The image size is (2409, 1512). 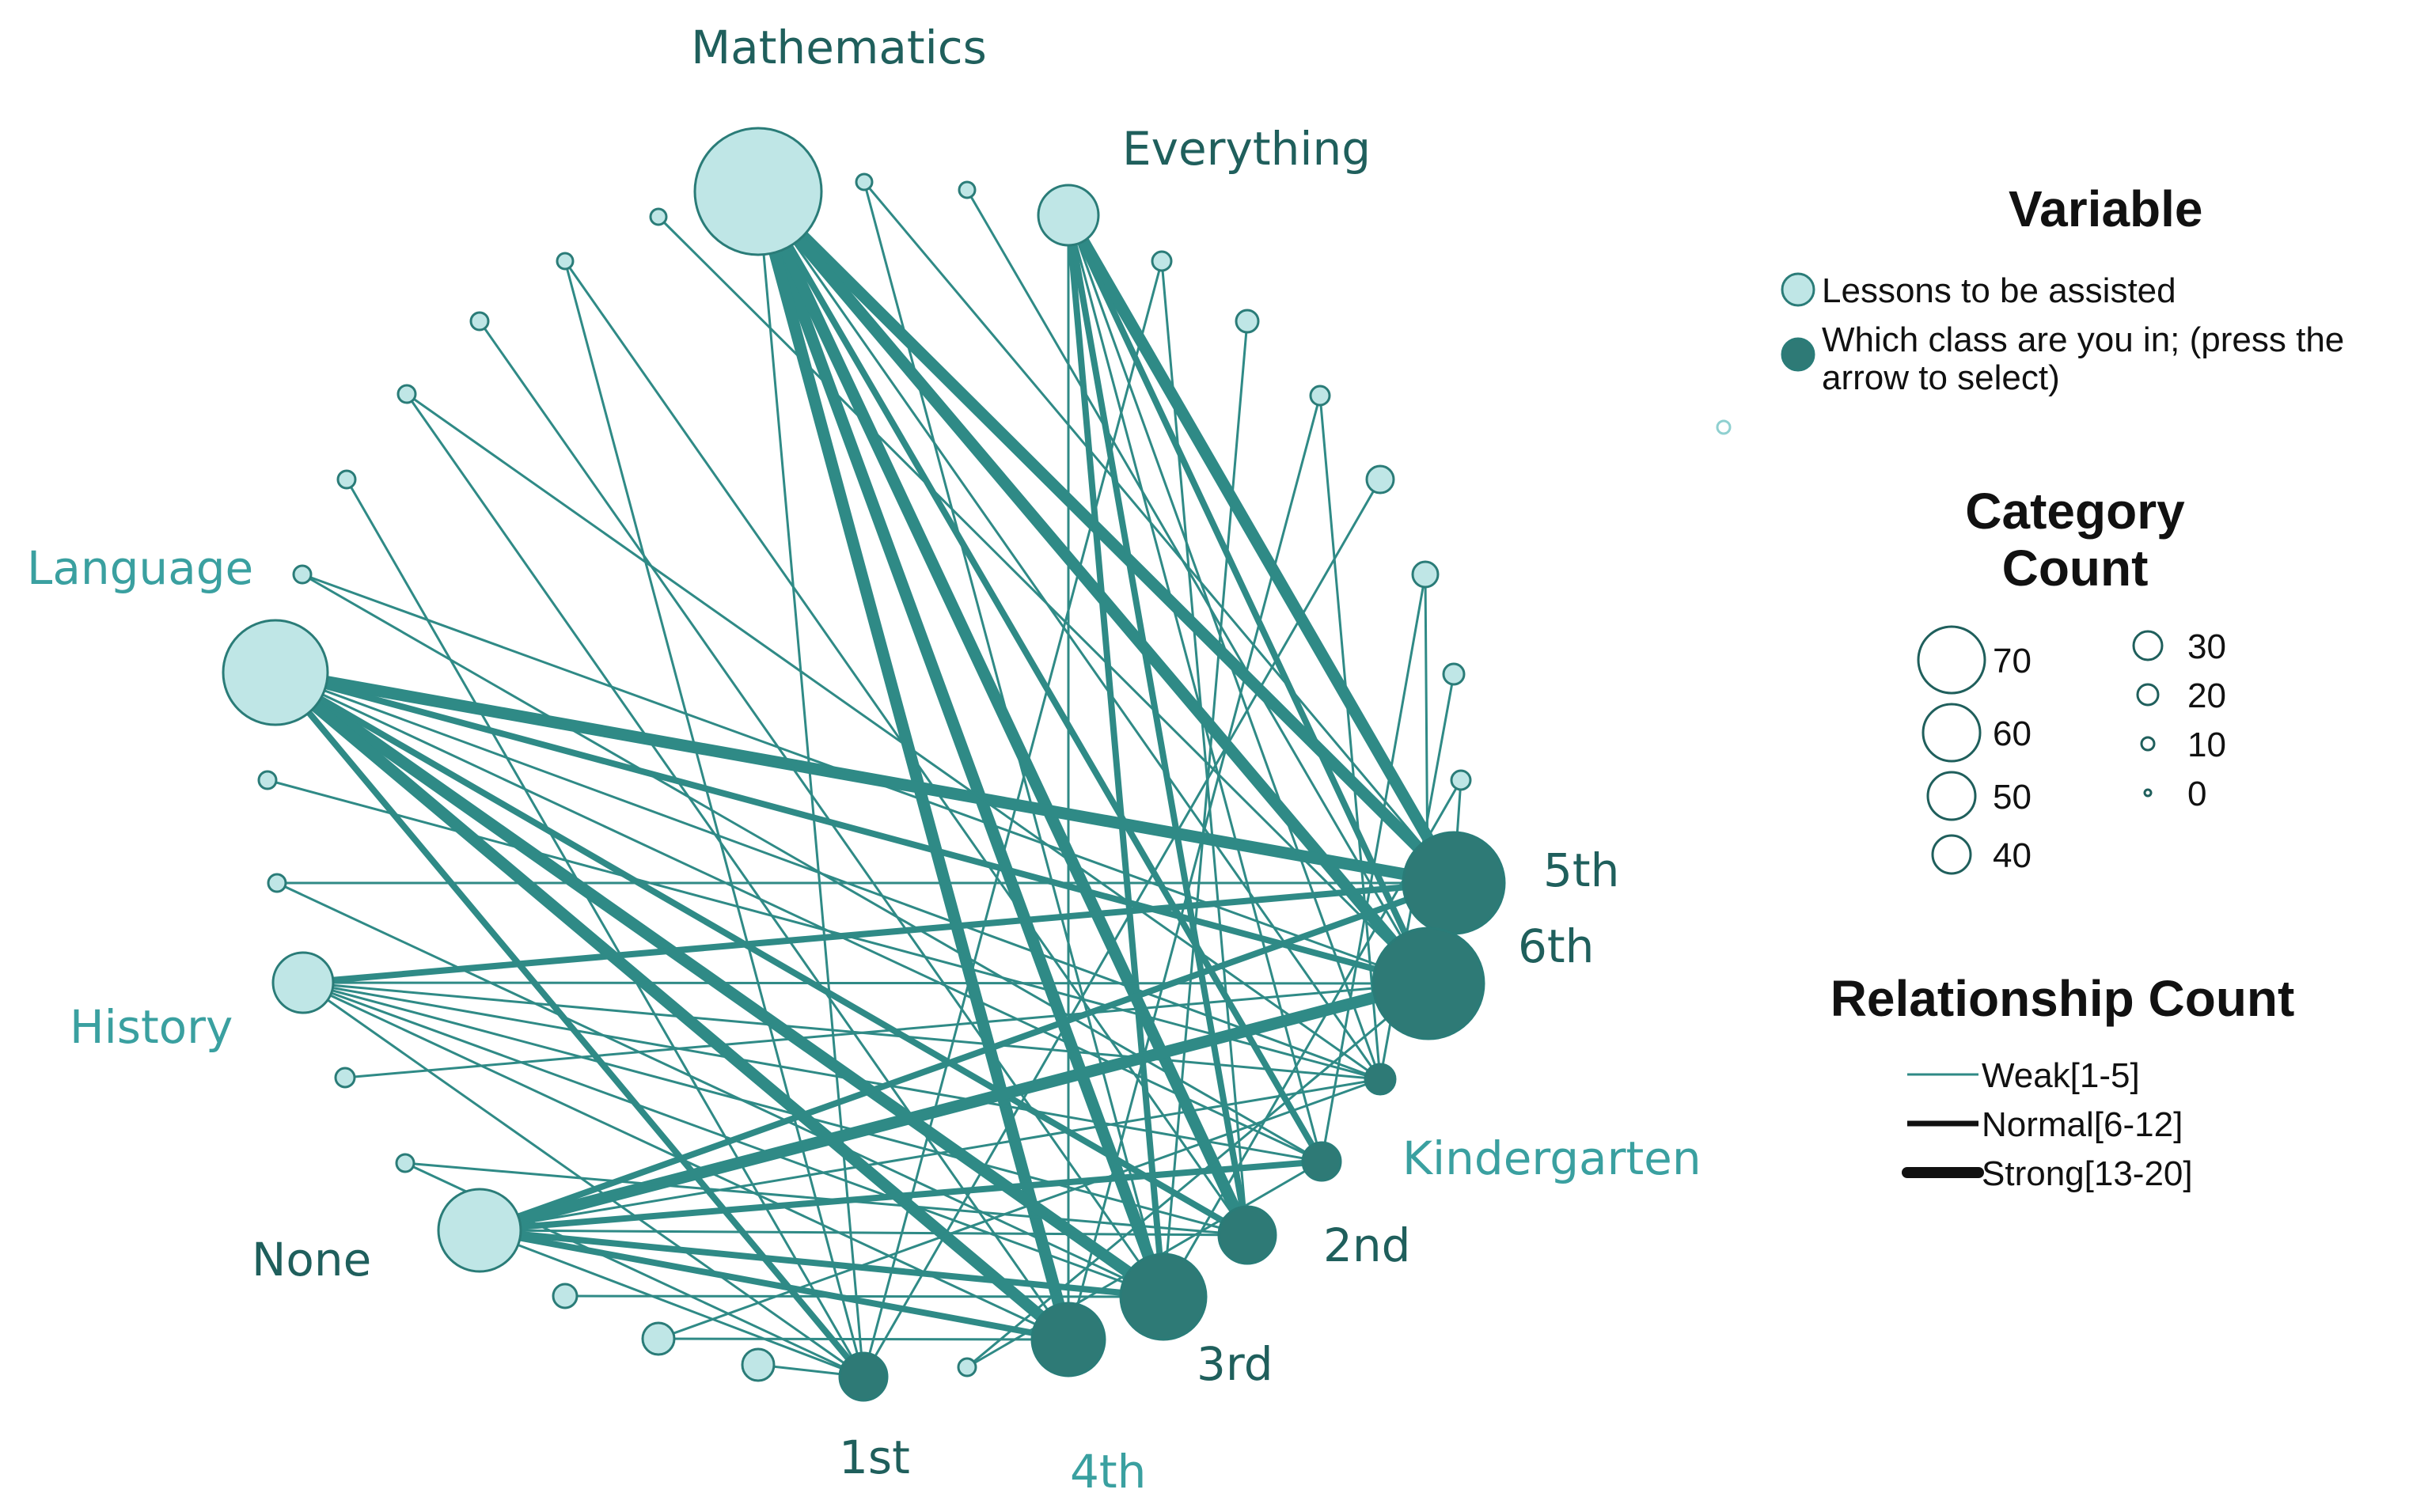 I want to click on edge-minor-5-a, so click(x=1122, y=928).